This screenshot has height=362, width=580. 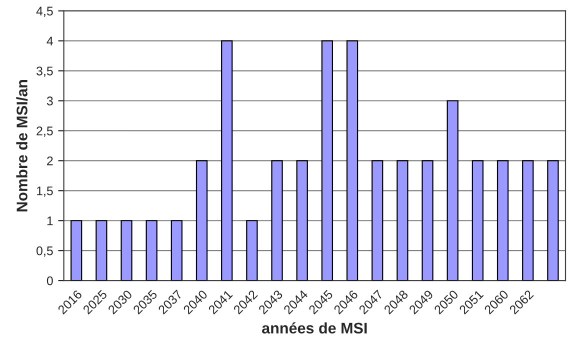 I want to click on y-tick-label: 3,5, so click(x=44, y=71).